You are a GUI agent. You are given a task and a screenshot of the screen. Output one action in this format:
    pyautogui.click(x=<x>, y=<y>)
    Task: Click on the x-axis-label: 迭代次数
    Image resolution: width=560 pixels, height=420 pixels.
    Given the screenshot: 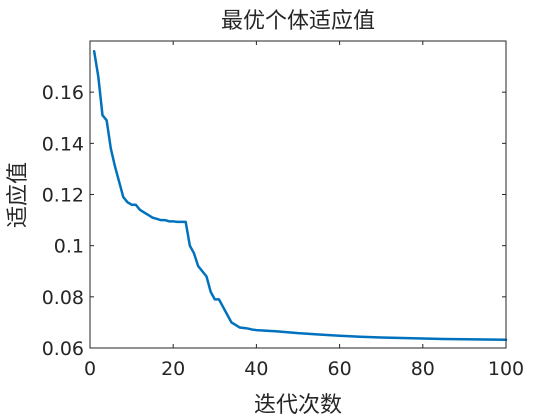 What is the action you would take?
    pyautogui.click(x=298, y=405)
    